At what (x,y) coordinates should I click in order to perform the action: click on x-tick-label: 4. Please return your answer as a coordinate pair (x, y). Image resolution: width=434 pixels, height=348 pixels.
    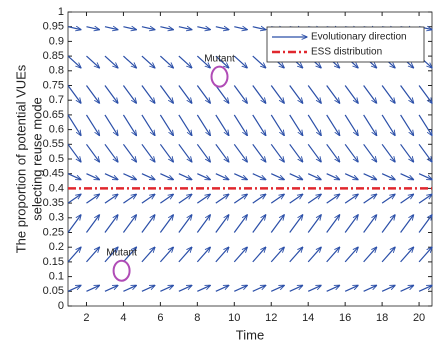
    Looking at the image, I should click on (123, 318).